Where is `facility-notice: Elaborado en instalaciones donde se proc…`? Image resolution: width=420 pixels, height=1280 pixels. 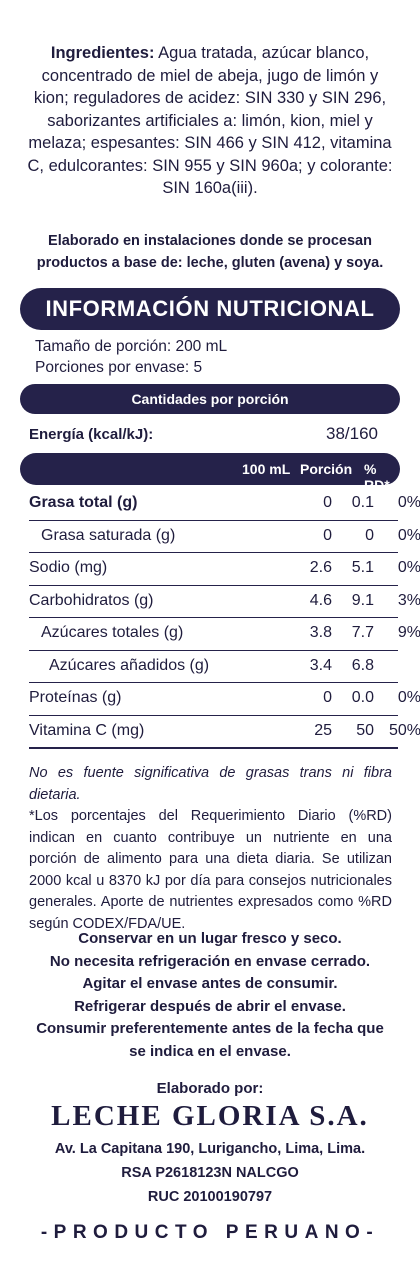
facility-notice: Elaborado en instalaciones donde se proc… is located at coordinates (210, 252).